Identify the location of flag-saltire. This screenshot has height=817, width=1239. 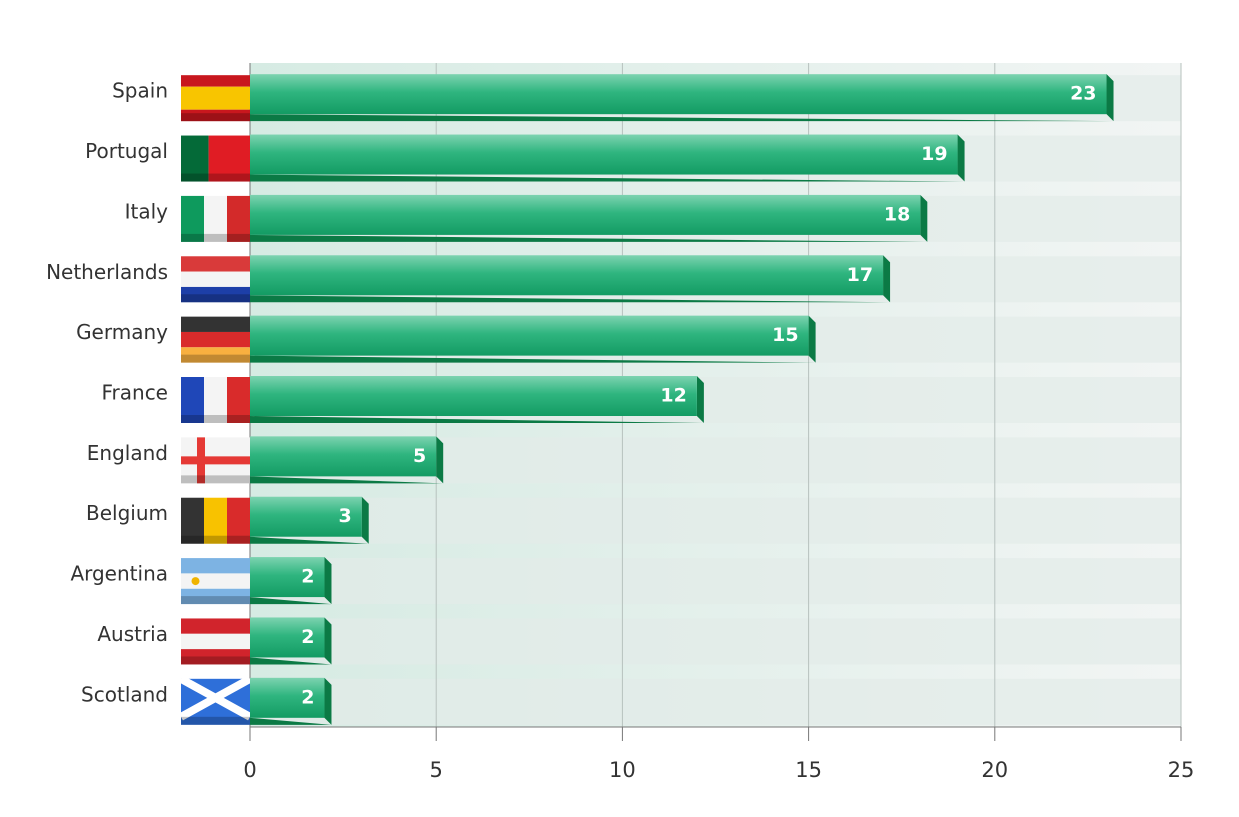
(215, 698).